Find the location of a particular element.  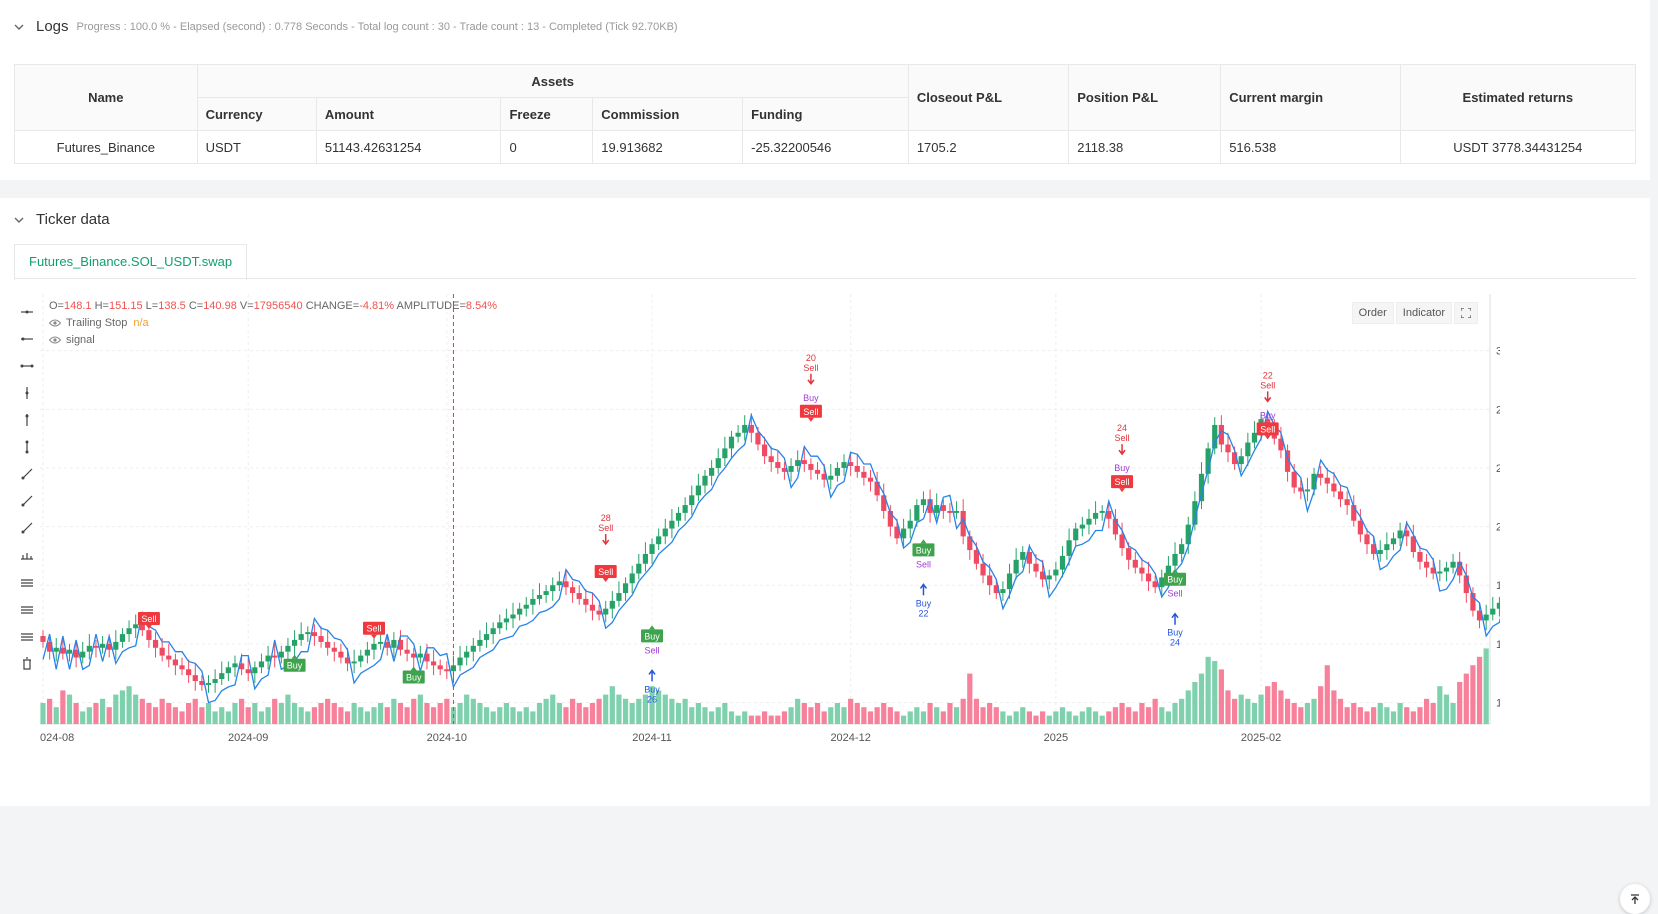

tab-sol-usdt-swap: Futures_Binance.SOL_USDT.swap is located at coordinates (131, 262).